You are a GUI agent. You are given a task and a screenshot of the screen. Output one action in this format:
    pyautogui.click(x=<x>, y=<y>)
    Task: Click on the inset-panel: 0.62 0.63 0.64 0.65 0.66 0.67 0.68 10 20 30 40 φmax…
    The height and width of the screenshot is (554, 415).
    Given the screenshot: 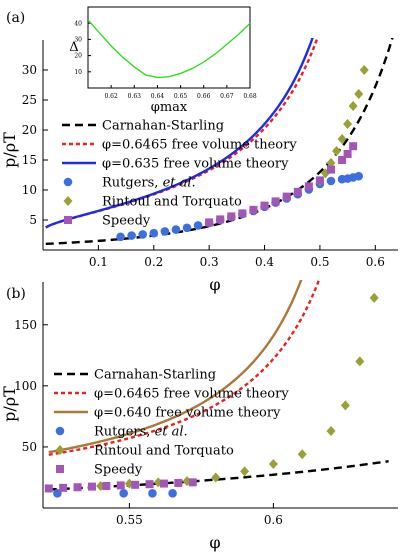 What is the action you would take?
    pyautogui.click(x=163, y=60)
    